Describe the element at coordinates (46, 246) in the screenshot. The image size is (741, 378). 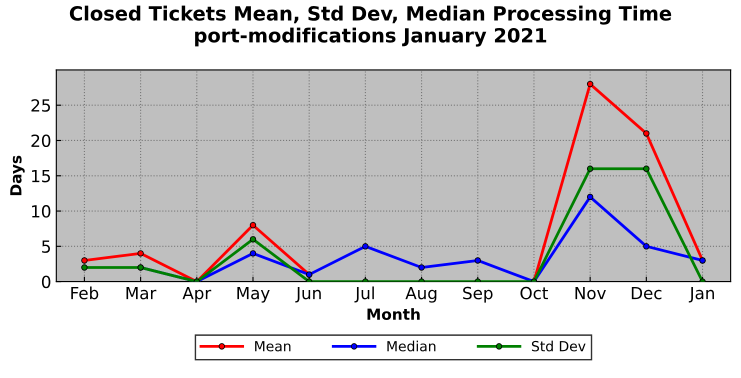
I see `y-tick-label: 5` at that location.